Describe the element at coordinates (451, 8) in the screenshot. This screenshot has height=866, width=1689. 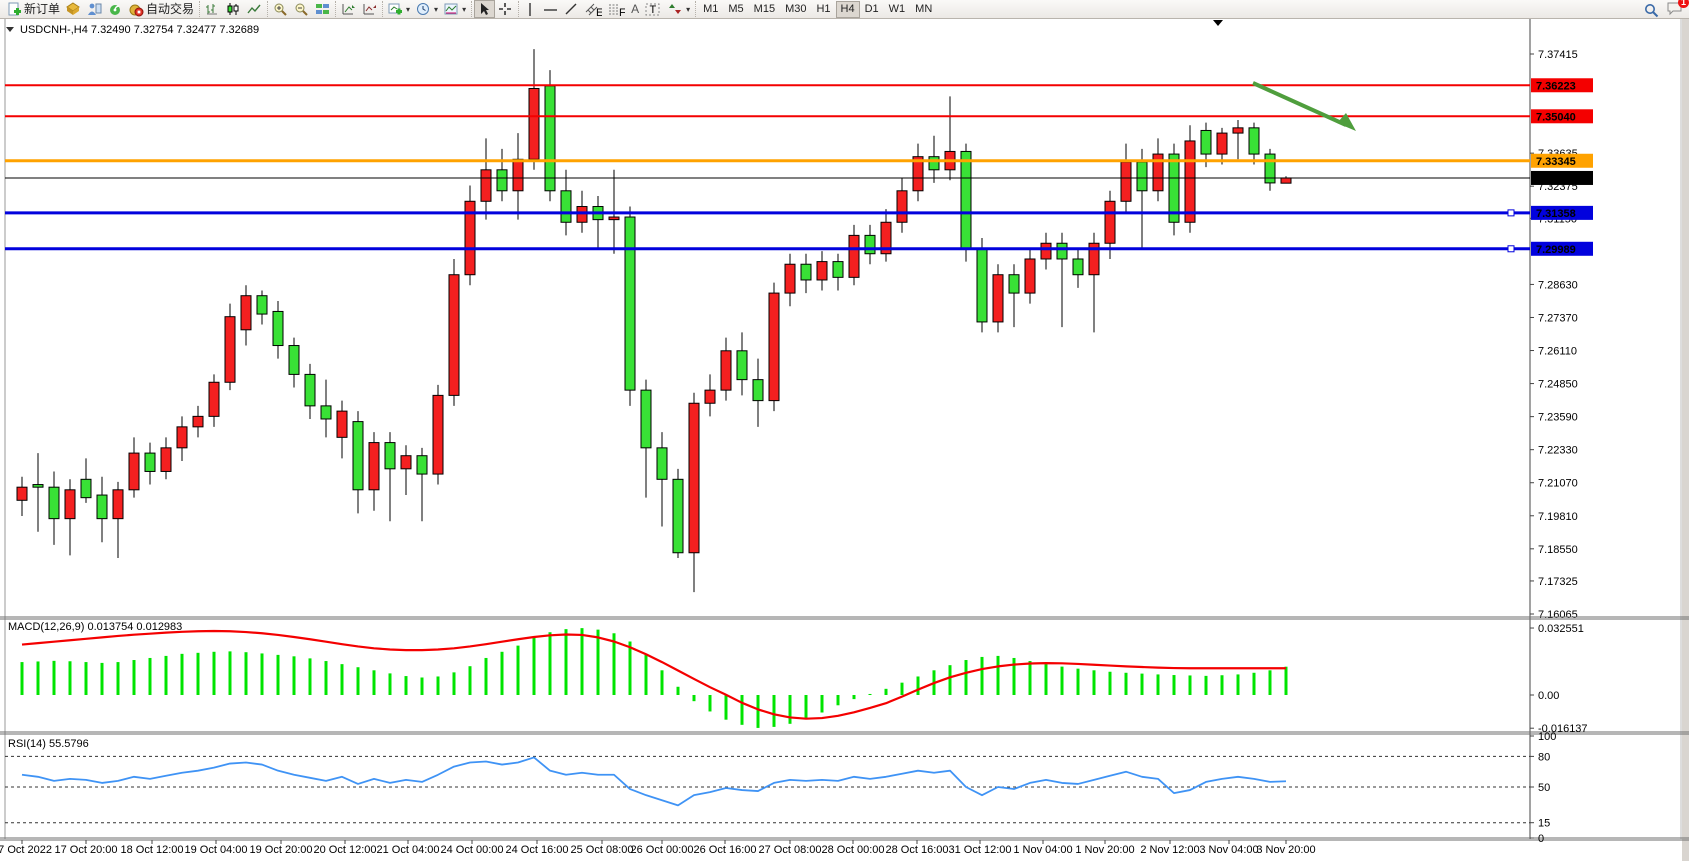
I see `template-icon` at that location.